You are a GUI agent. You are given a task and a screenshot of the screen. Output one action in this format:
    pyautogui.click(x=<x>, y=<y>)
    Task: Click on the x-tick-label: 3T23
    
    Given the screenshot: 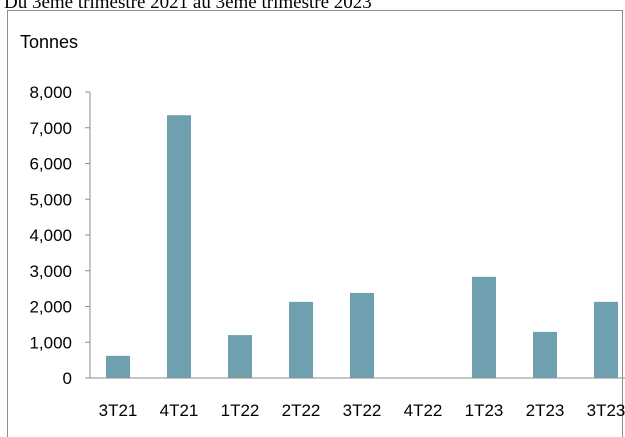 What is the action you would take?
    pyautogui.click(x=606, y=410)
    